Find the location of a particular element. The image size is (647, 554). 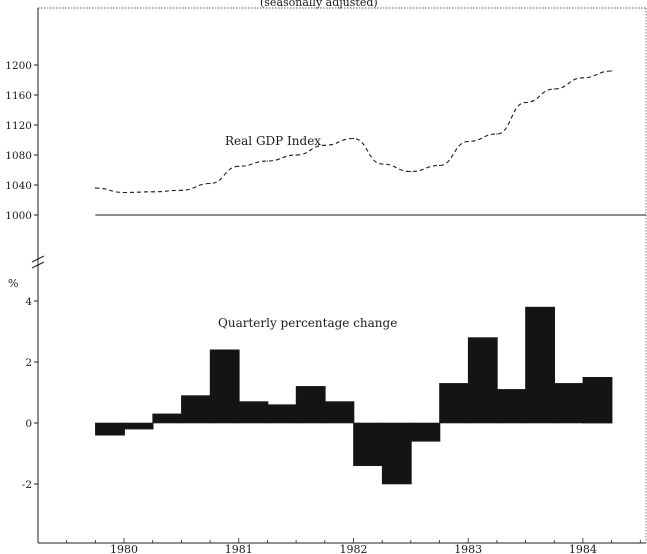

percent-y-tick-label: 0 is located at coordinates (28, 424).